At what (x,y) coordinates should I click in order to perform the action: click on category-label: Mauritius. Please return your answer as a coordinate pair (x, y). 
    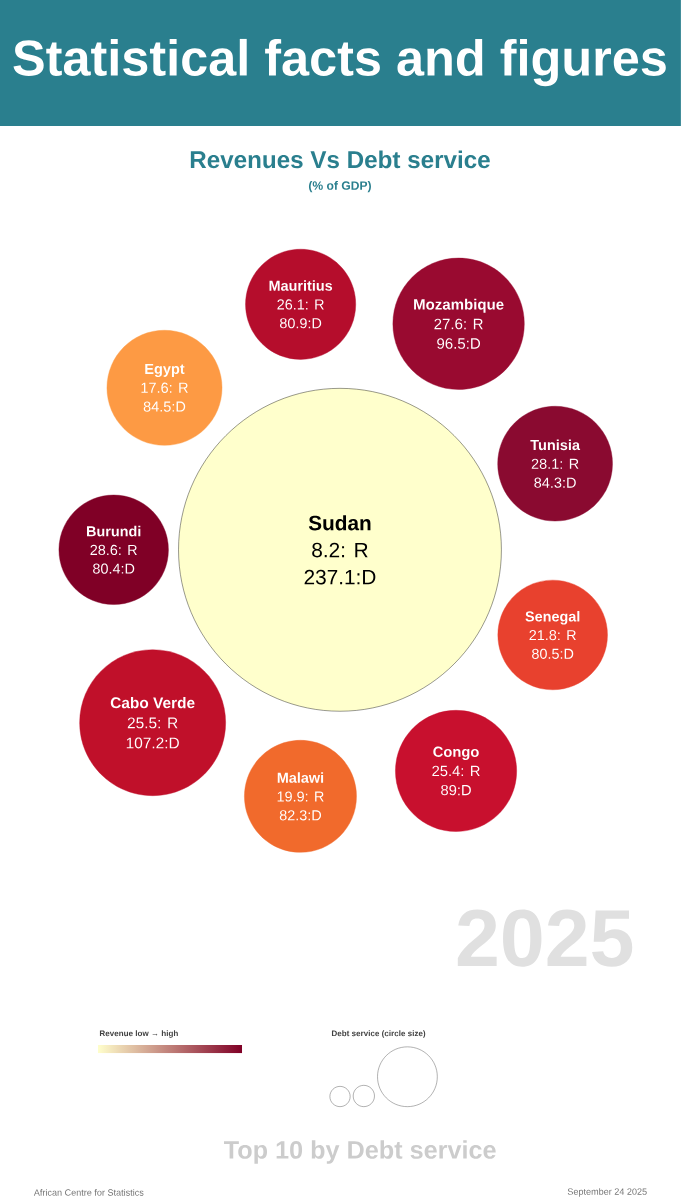
    Looking at the image, I should click on (301, 285).